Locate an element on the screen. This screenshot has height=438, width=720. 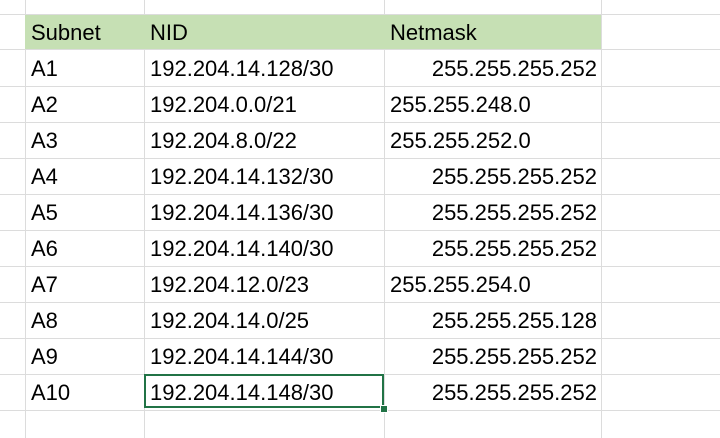
header-netmask-cell: Netmask is located at coordinates (433, 32).